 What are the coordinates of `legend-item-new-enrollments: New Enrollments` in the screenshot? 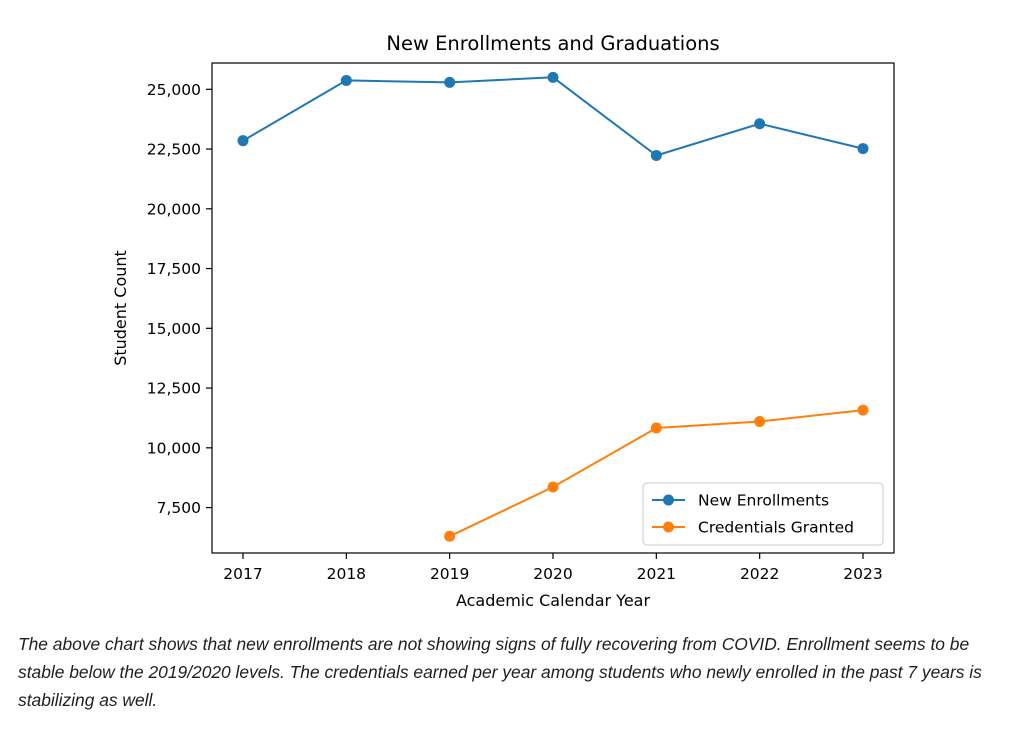 It's located at (740, 501).